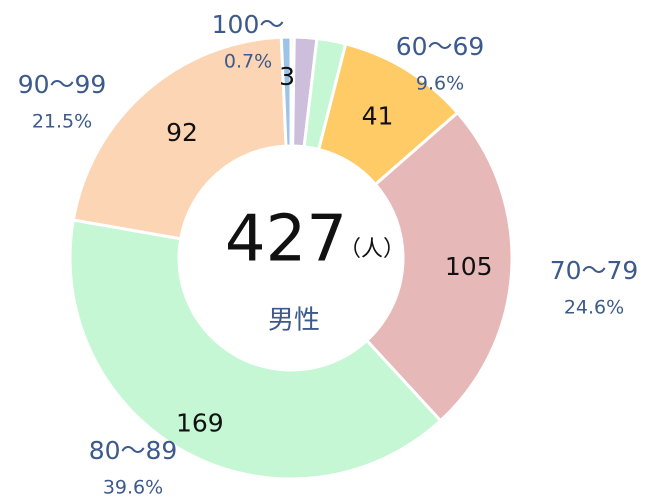  What do you see at coordinates (133, 450) in the screenshot?
I see `category-label: 80～89` at bounding box center [133, 450].